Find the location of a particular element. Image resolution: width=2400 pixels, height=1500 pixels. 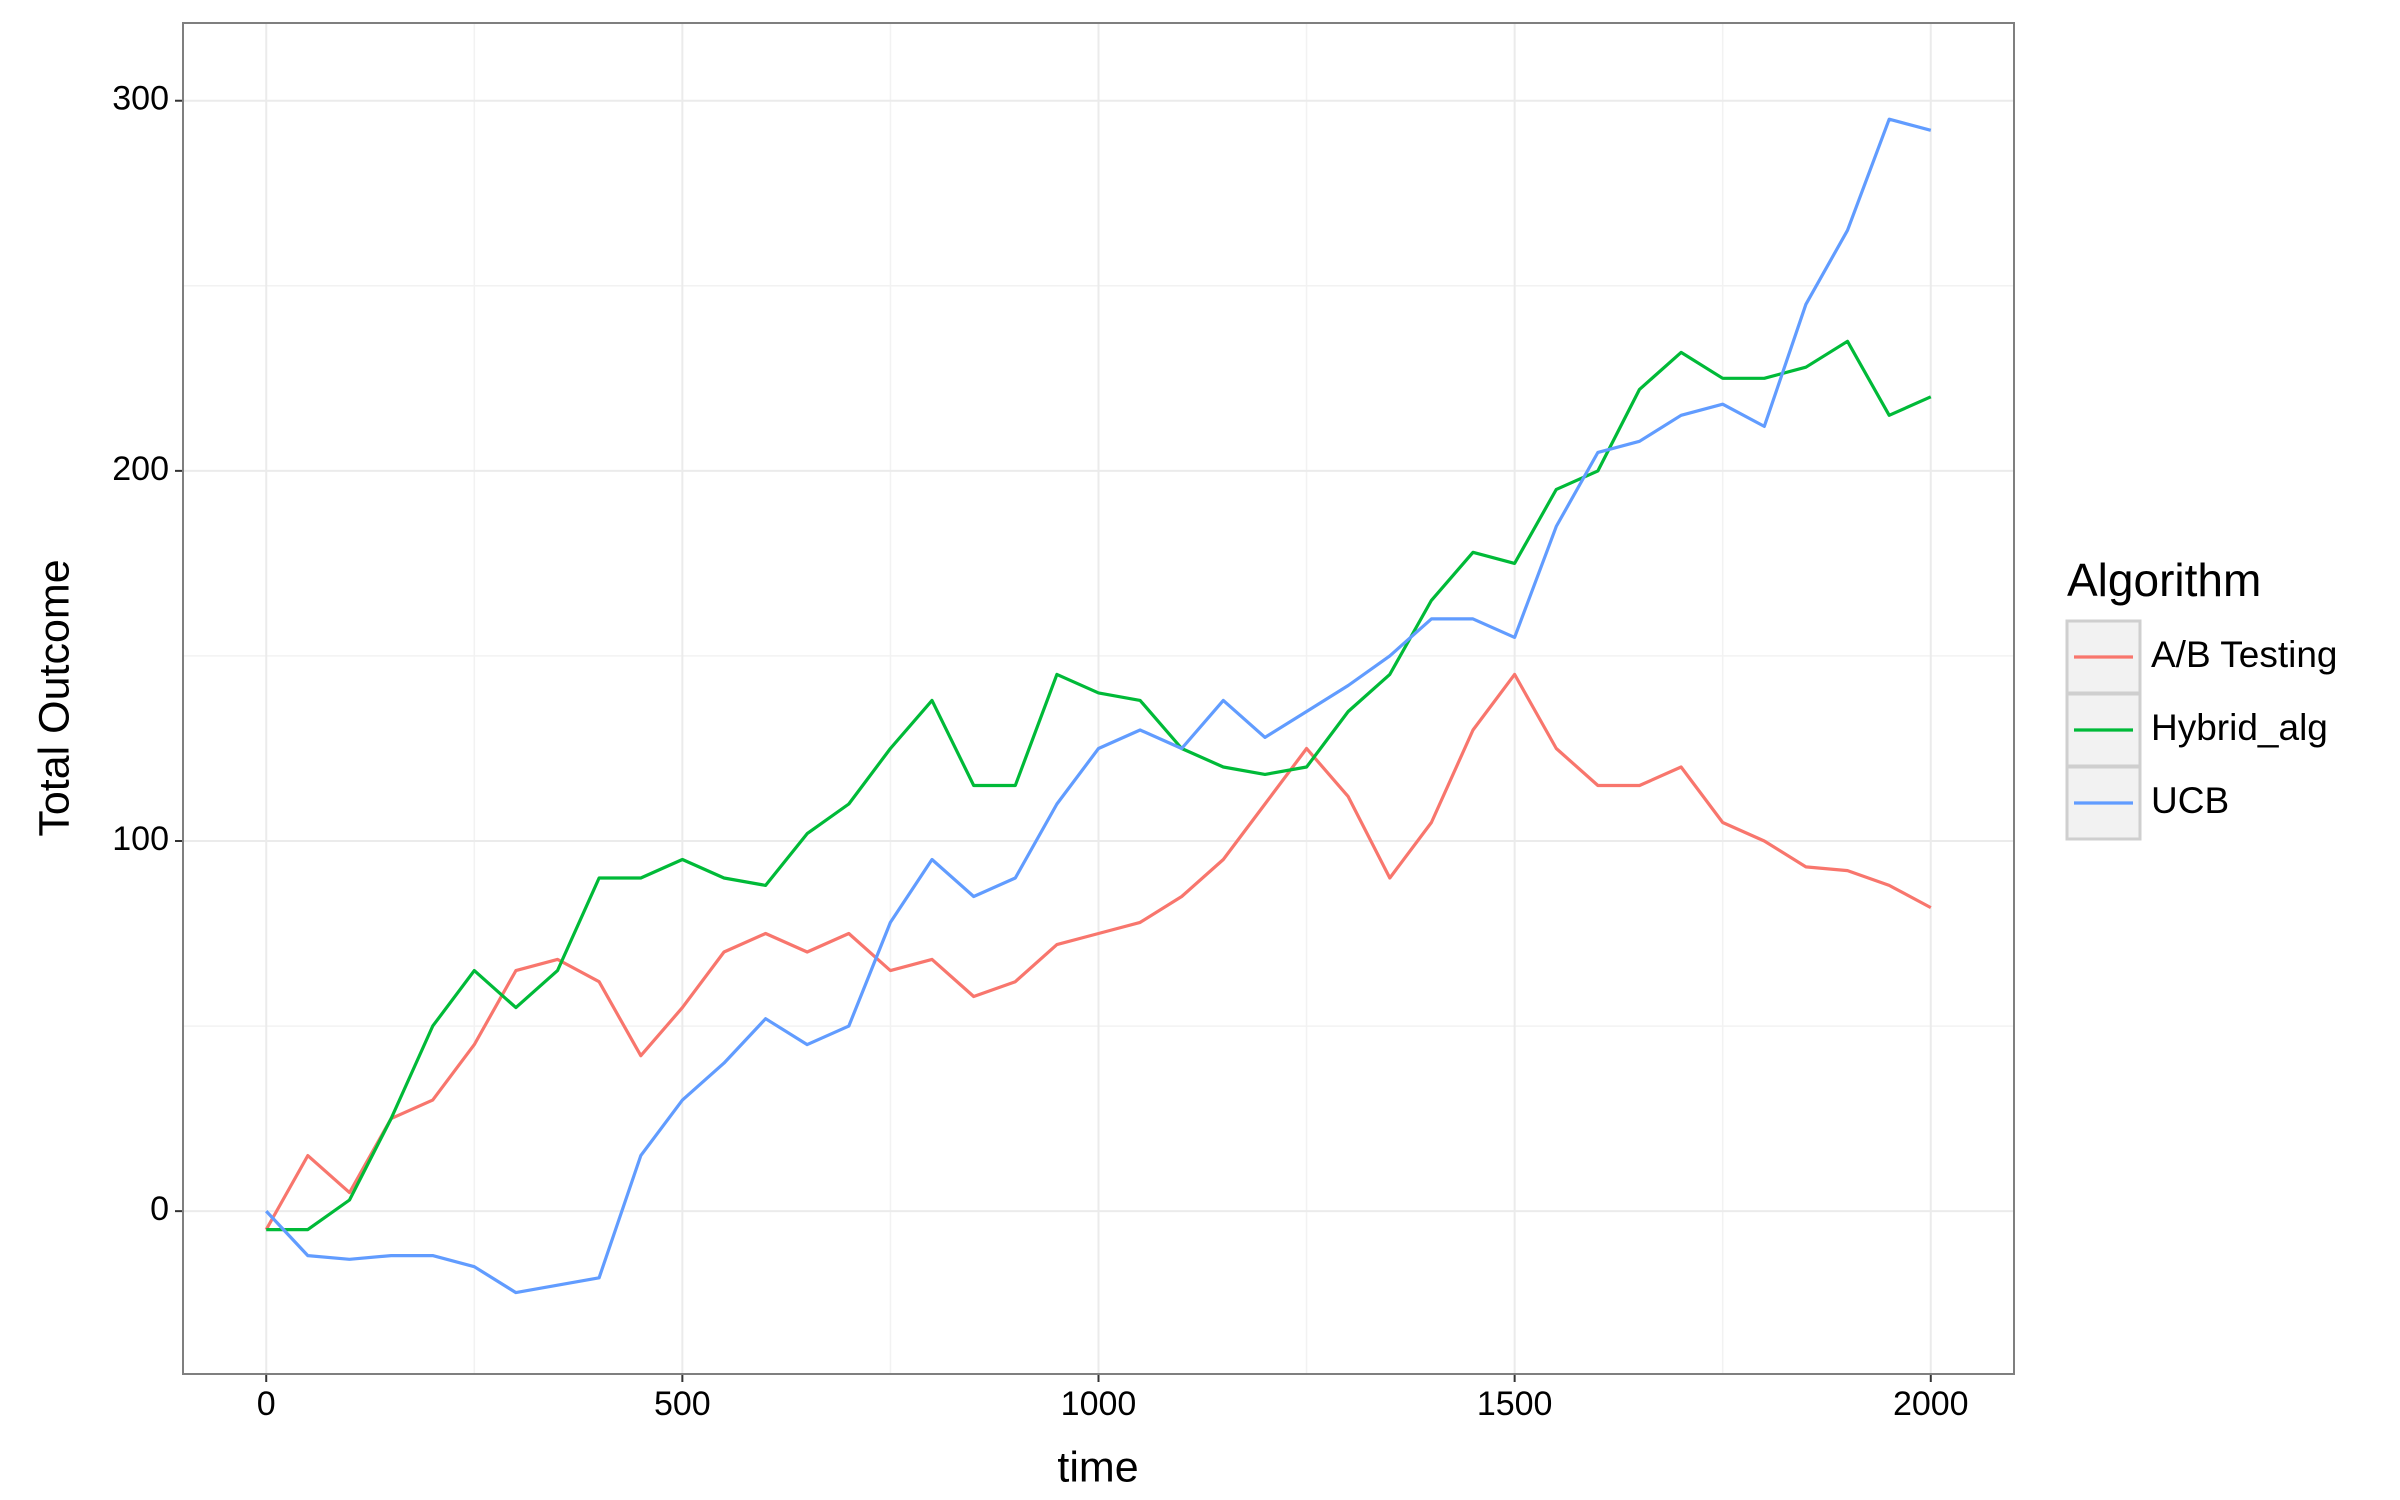

x-tick-label: 1000 is located at coordinates (1099, 1404).